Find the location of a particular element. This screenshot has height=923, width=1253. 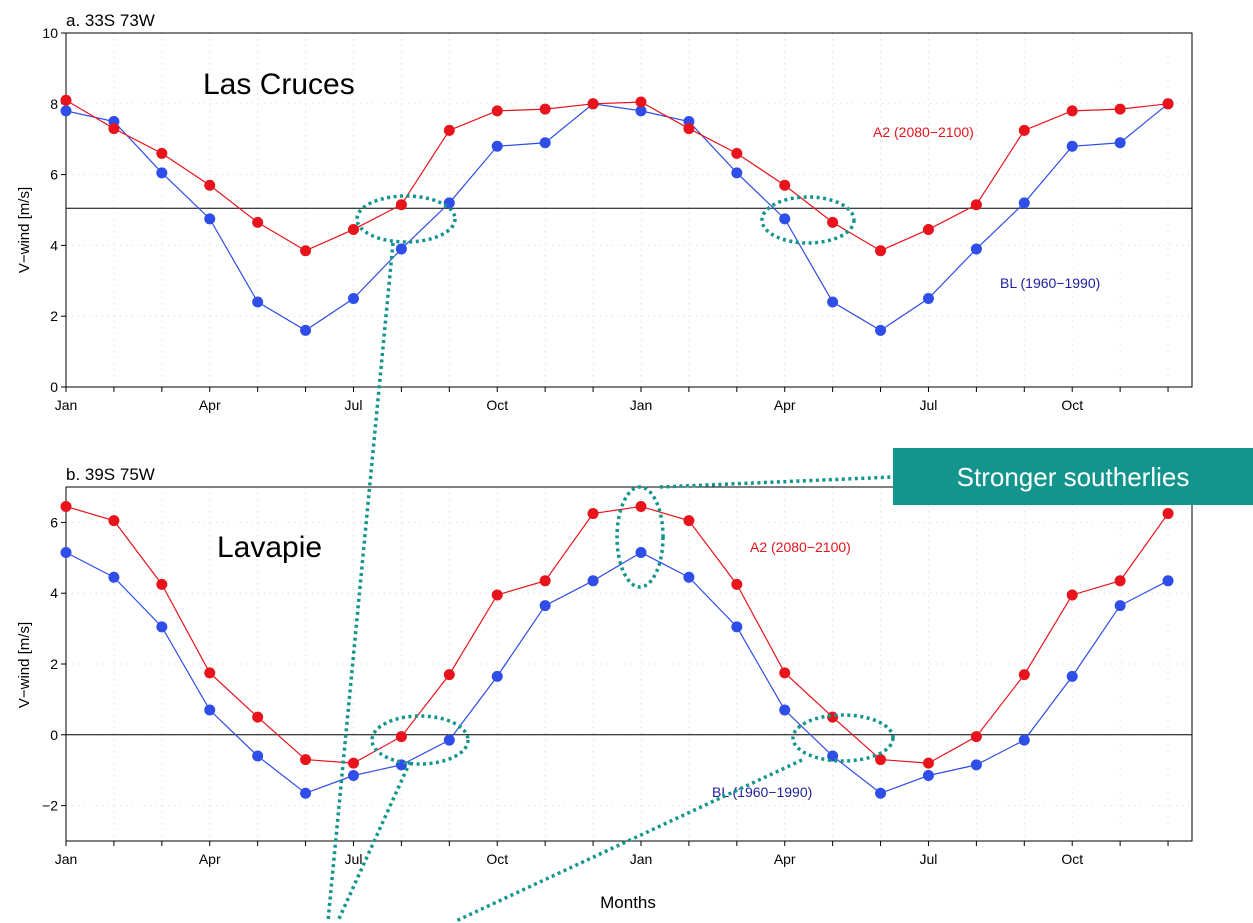

panel-a-legend-bl: BL (1960−1990) is located at coordinates (1050, 283).